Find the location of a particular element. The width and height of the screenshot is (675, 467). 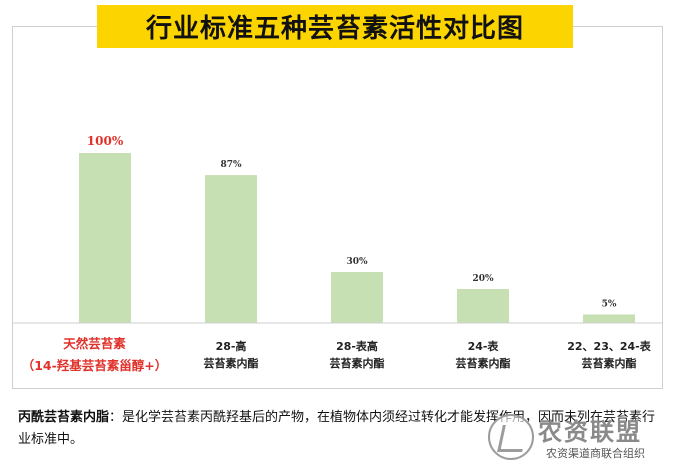

category-label-0-line-0: 天然芸苔素 is located at coordinates (94, 343).